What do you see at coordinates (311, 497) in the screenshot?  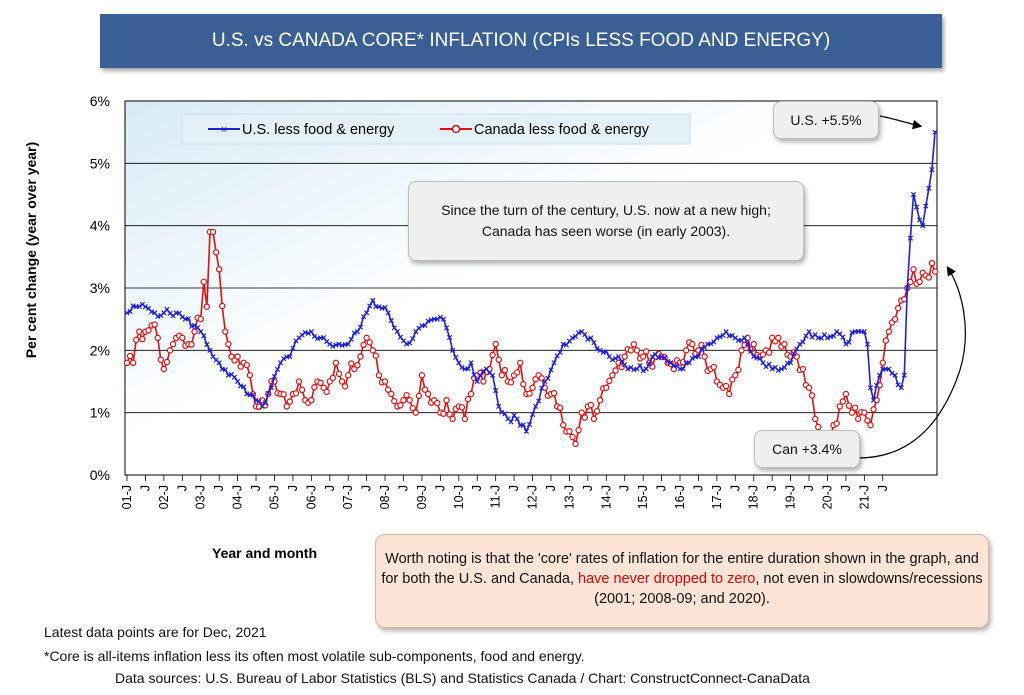 I see `x-tick-label: 06-J` at bounding box center [311, 497].